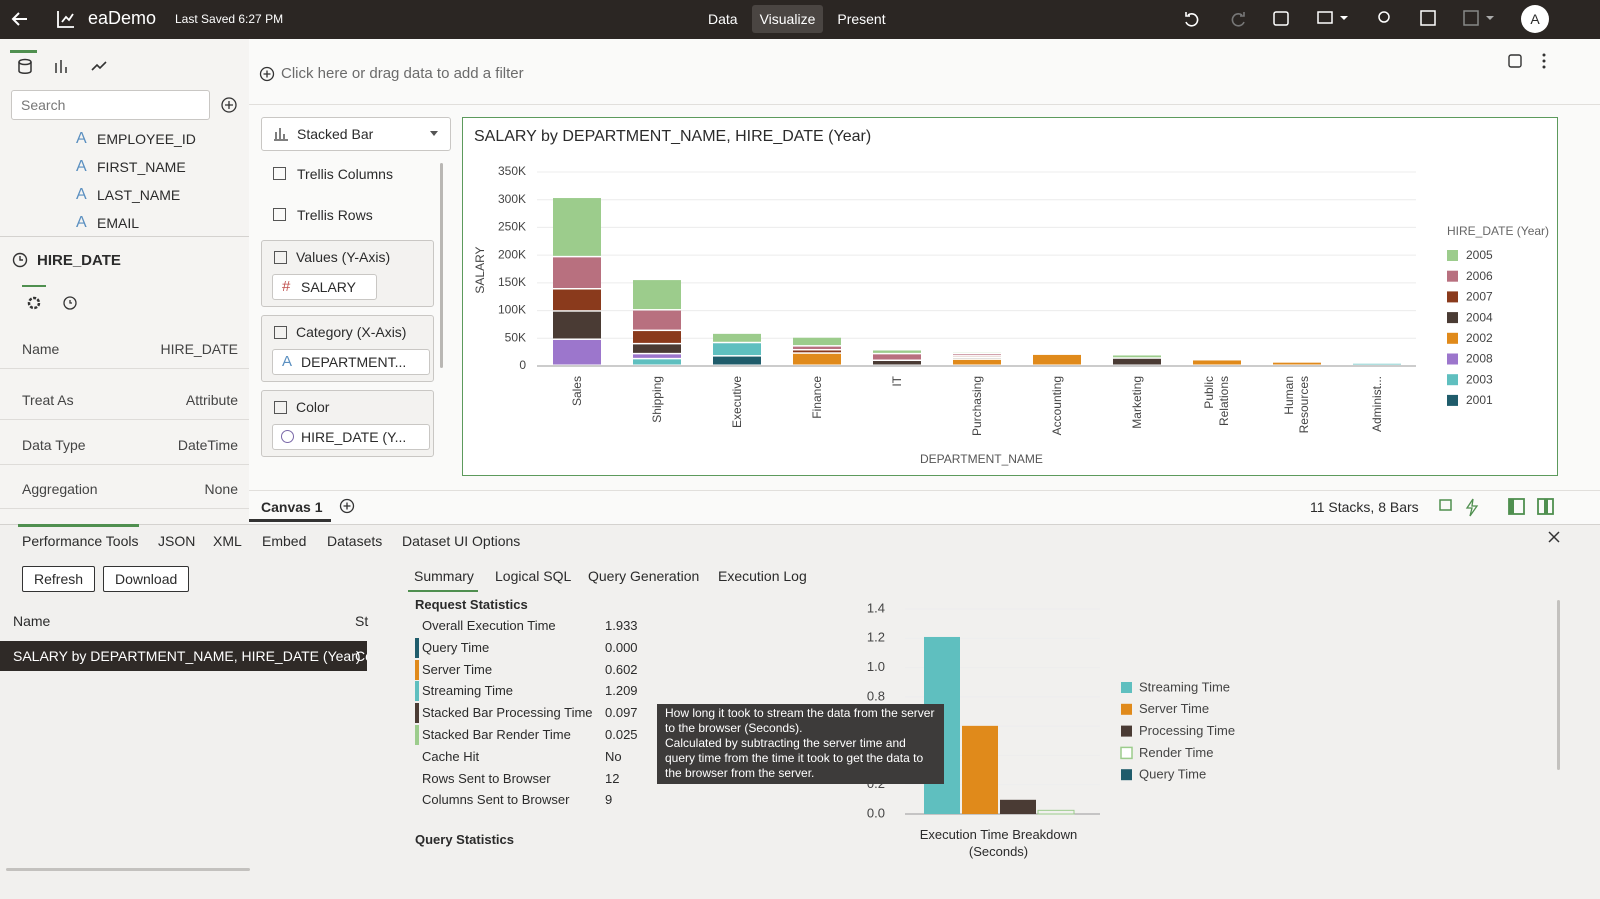  I want to click on stat-name: Query Time, so click(456, 647).